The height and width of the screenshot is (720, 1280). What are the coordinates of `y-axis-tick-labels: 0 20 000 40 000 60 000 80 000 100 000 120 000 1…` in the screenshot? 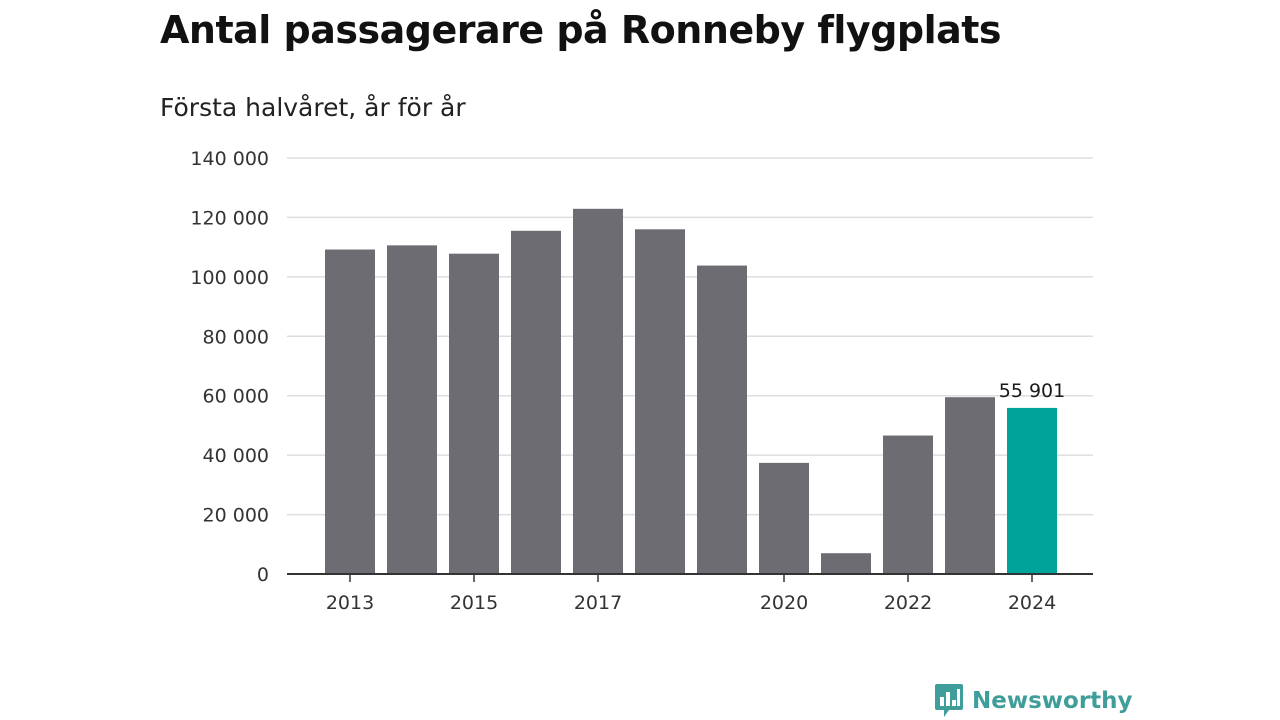 It's located at (229, 367).